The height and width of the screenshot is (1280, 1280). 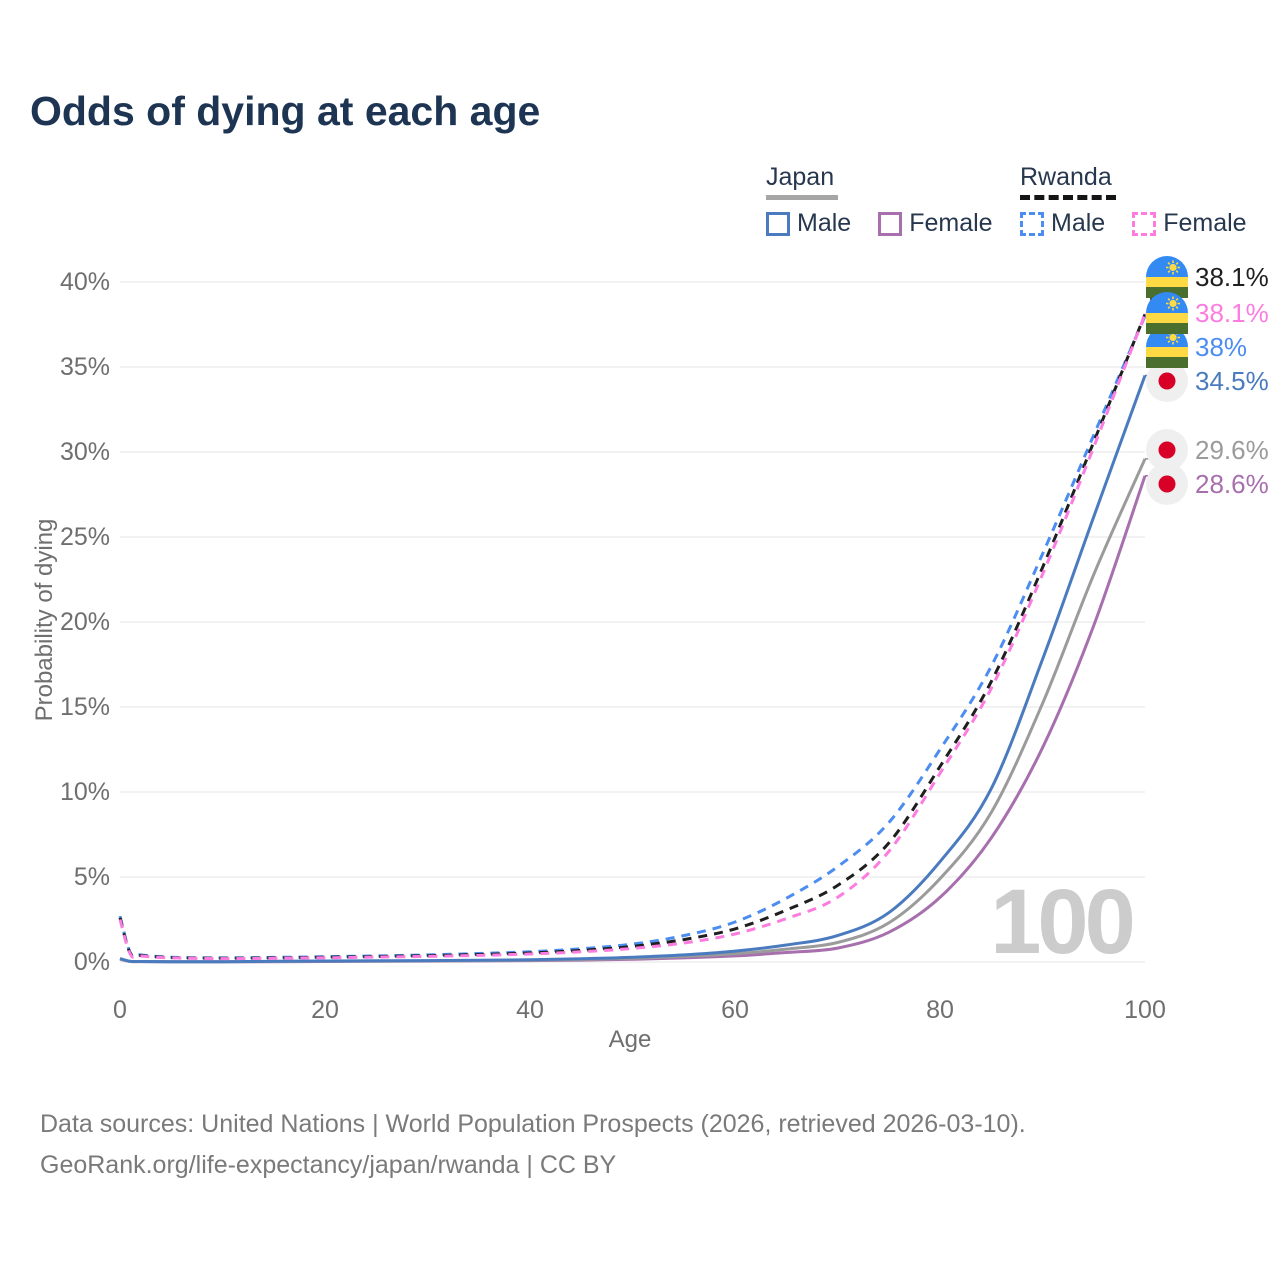 I want to click on end-label-value-rwanda-male: 38%, so click(x=1221, y=346).